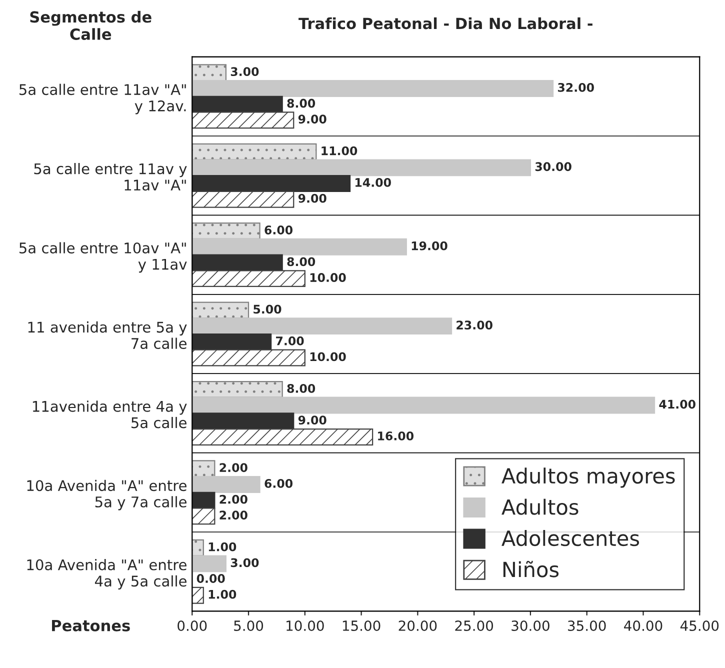  What do you see at coordinates (474, 325) in the screenshot?
I see `data-label: 23.00` at bounding box center [474, 325].